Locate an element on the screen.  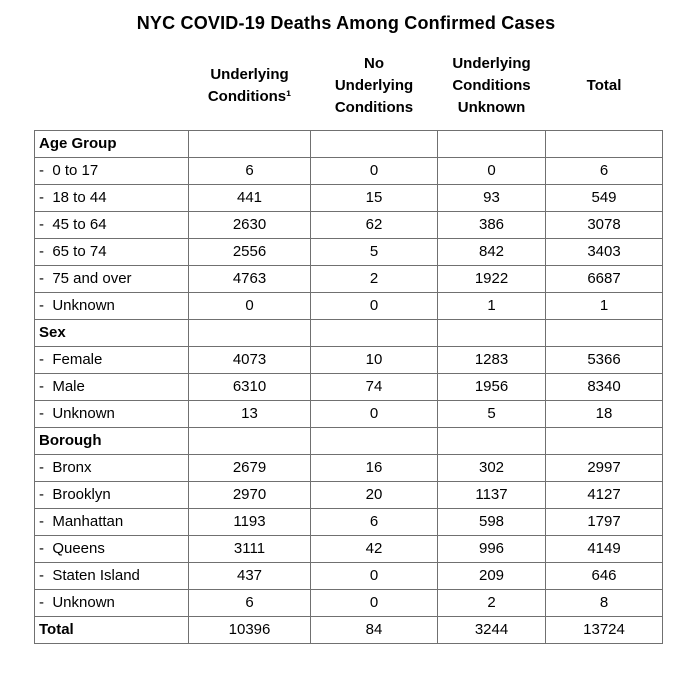
data-cell: 598 is located at coordinates (491, 521).